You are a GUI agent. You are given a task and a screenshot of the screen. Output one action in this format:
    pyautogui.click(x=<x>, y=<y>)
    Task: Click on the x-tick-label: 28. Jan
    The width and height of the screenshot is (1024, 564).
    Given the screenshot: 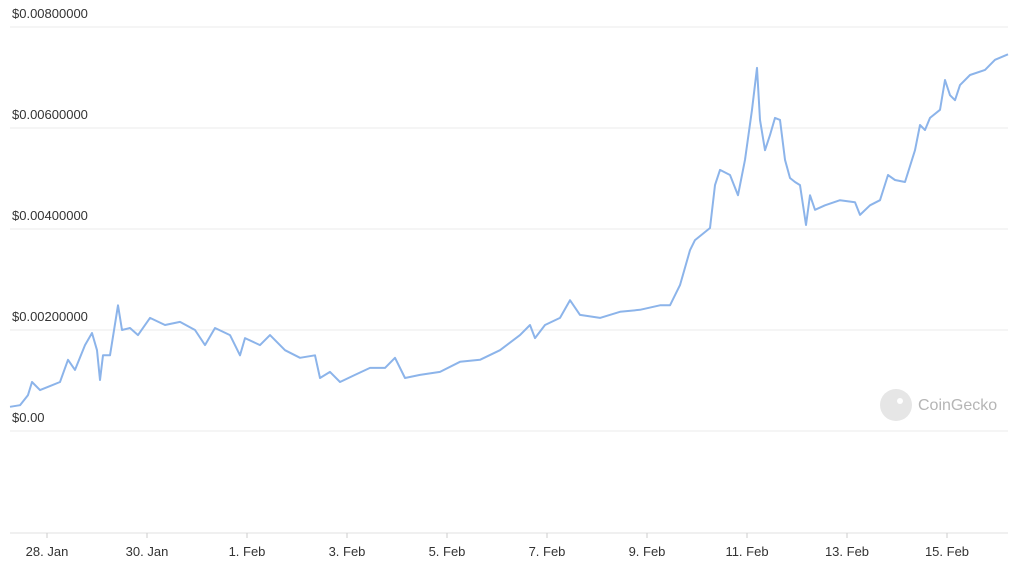 What is the action you would take?
    pyautogui.click(x=47, y=551)
    